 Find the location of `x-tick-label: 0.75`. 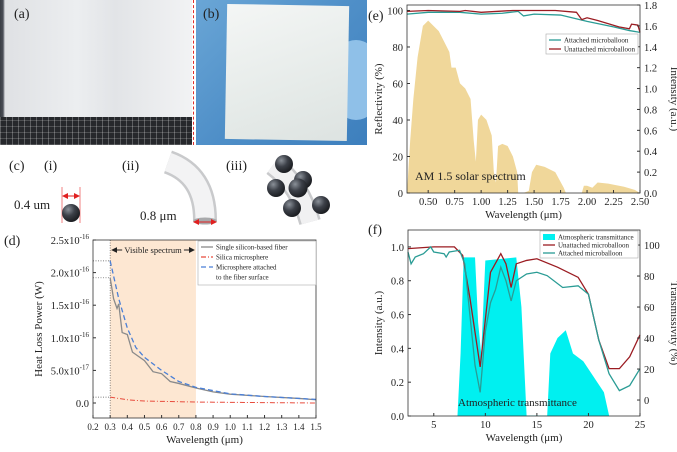

x-tick-label: 0.75 is located at coordinates (454, 202).